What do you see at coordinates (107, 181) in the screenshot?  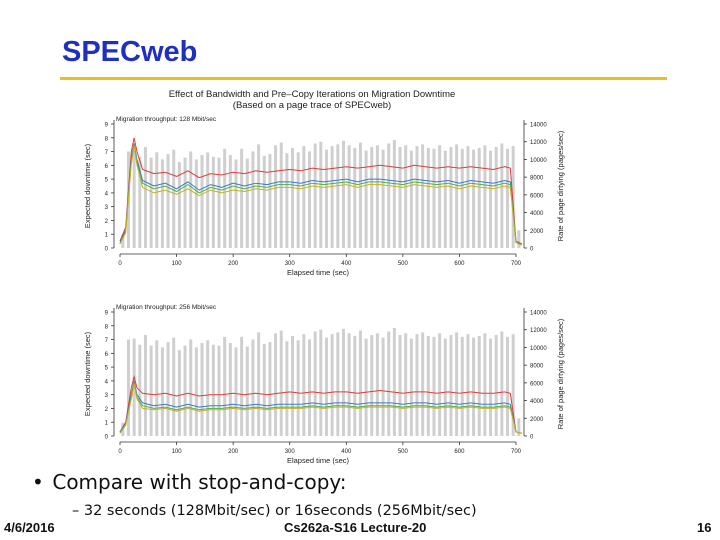 I see `y-tick-label: 5` at bounding box center [107, 181].